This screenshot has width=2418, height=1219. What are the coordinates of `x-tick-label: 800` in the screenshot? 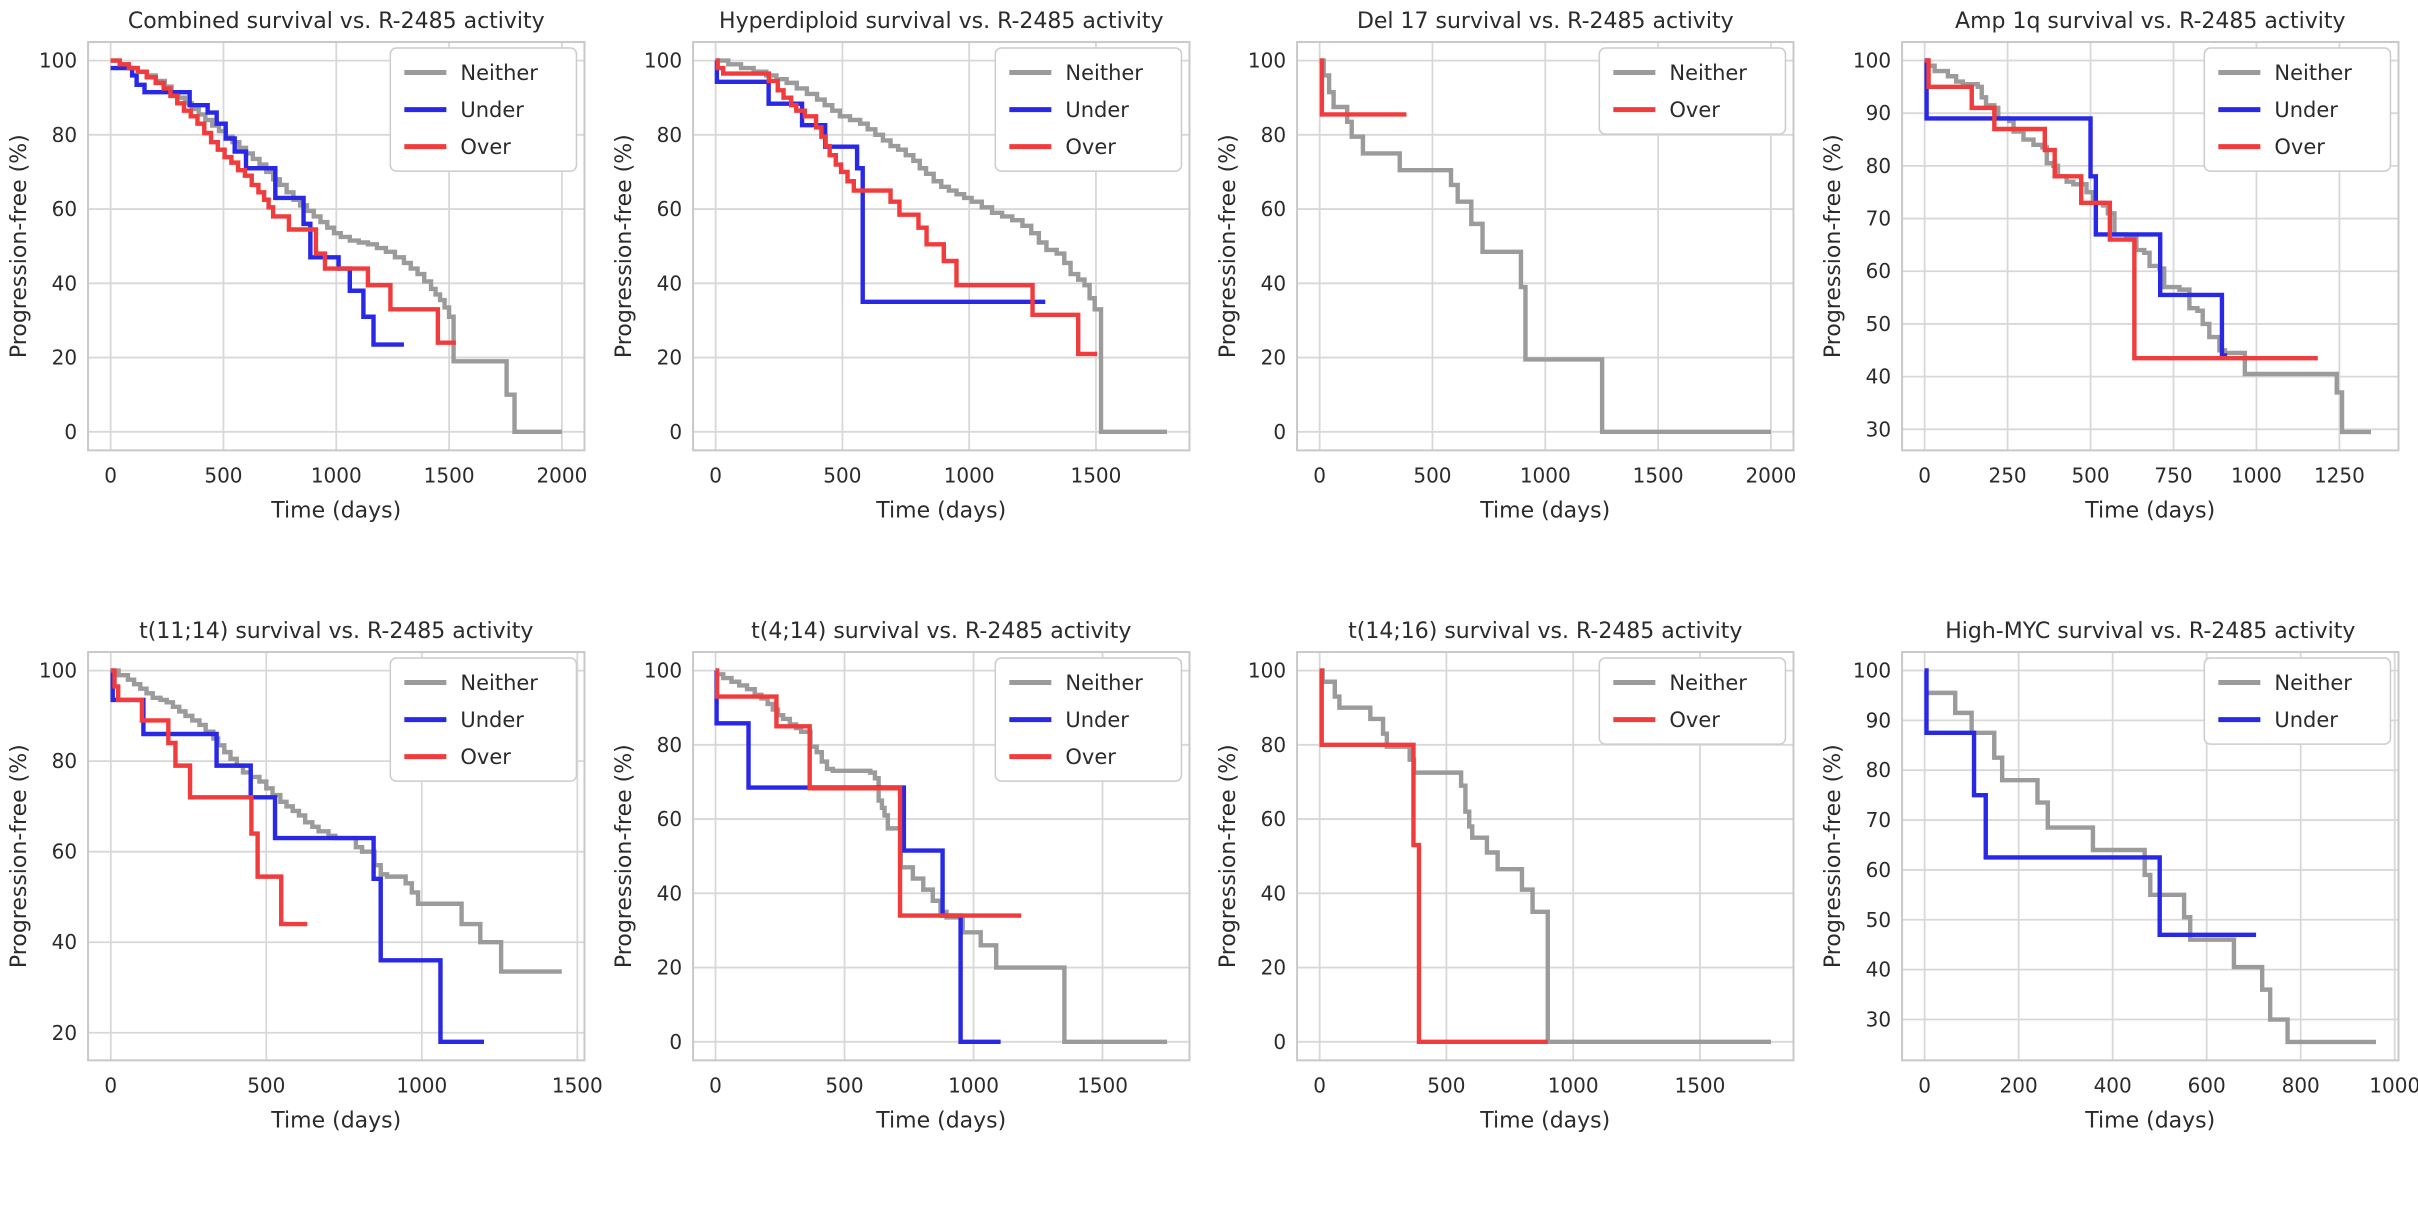 It's located at (2300, 1085).